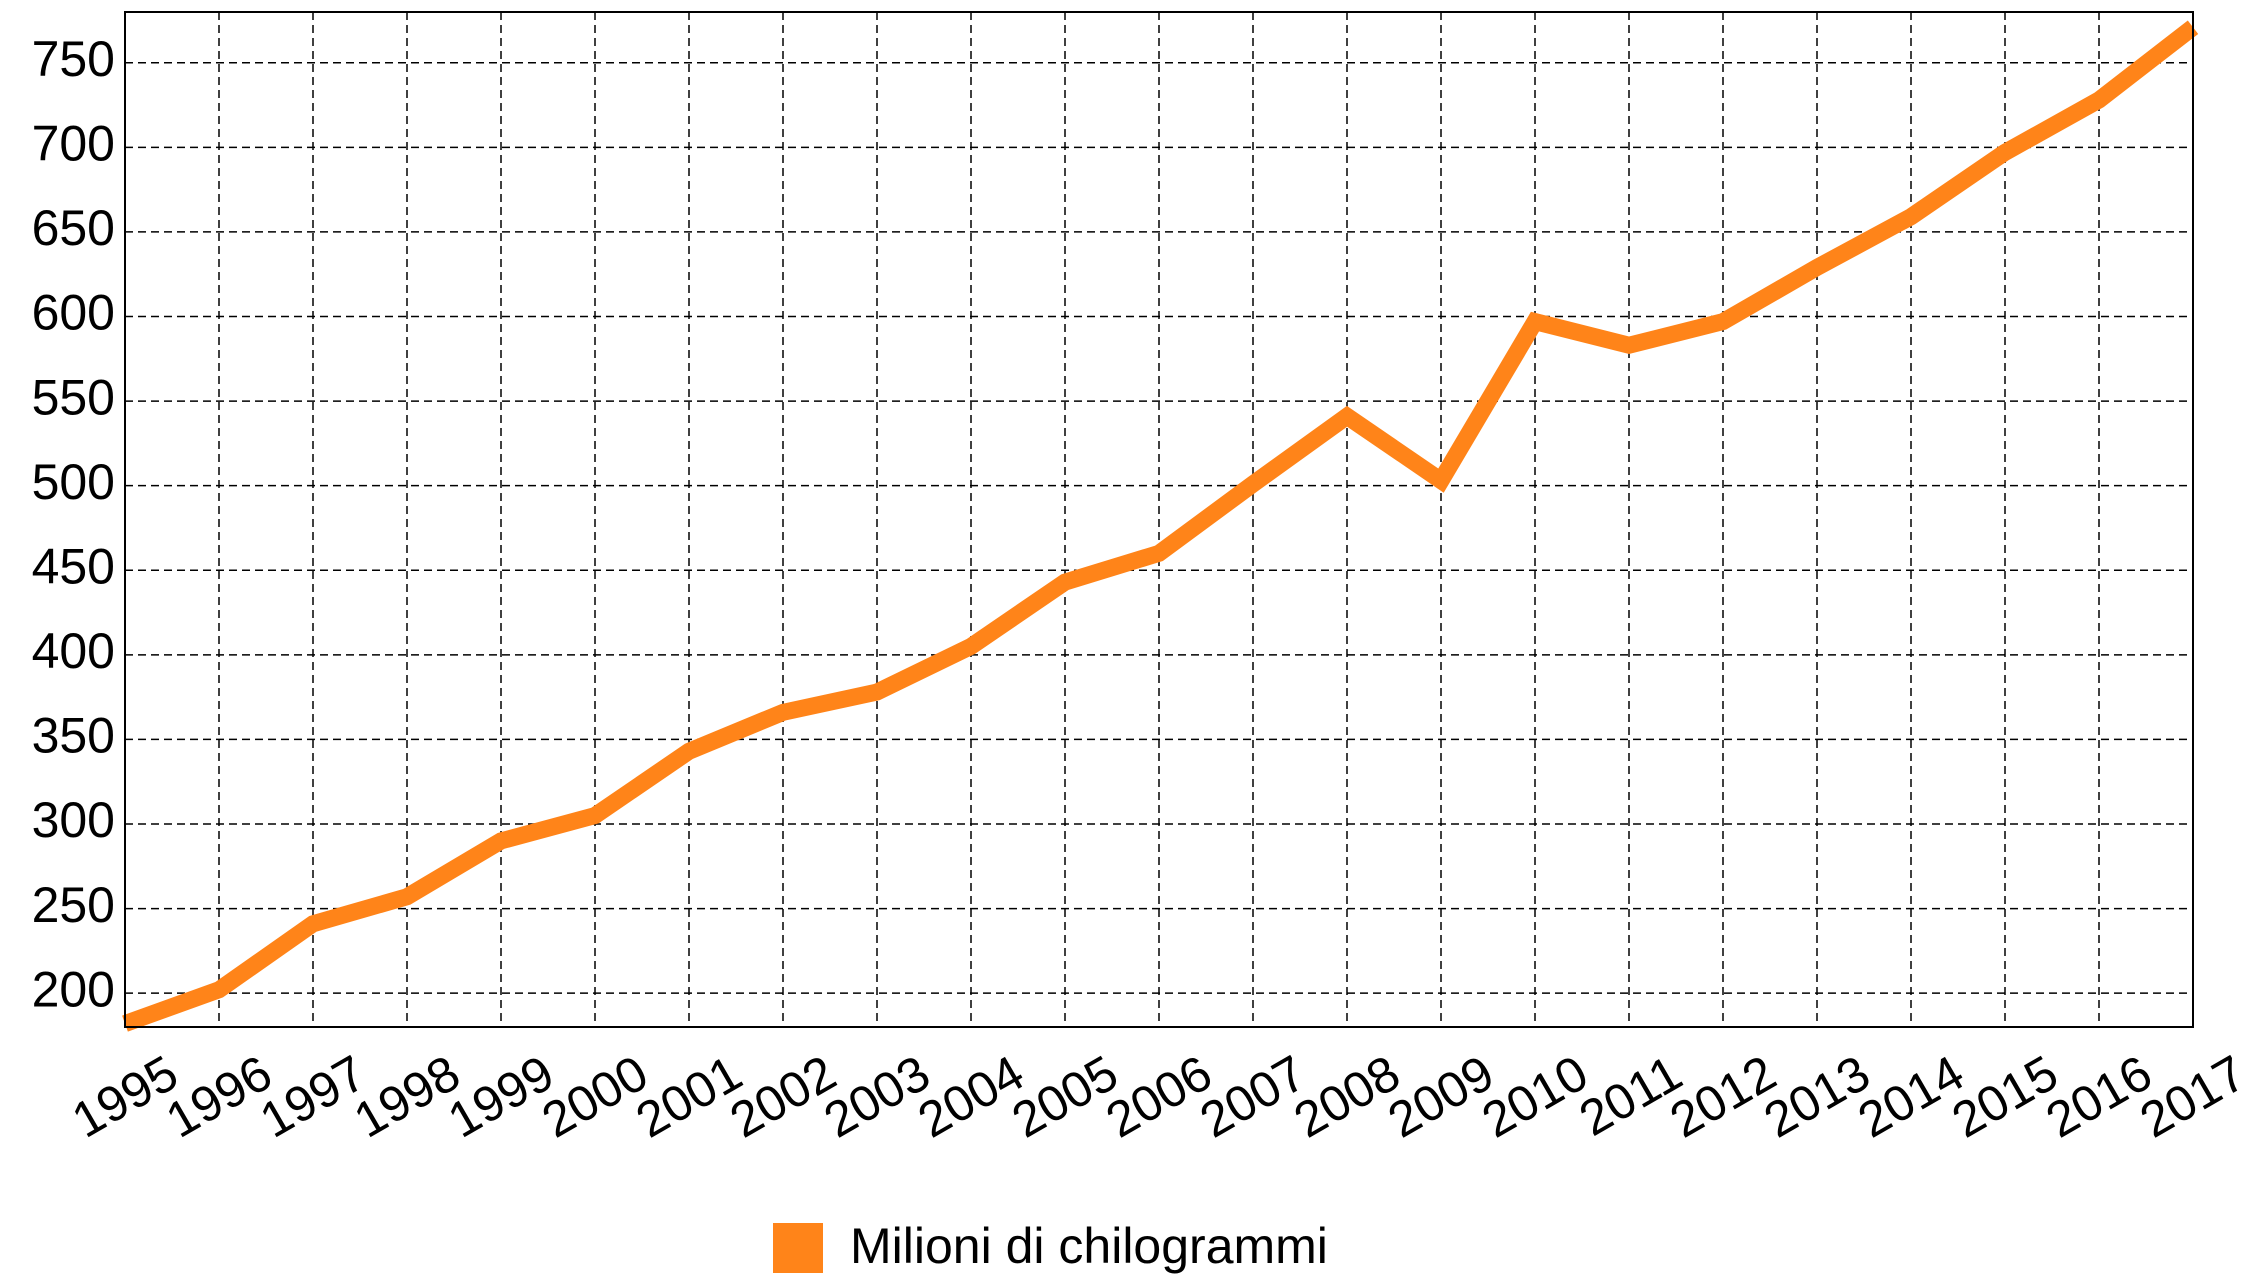 Image resolution: width=2268 pixels, height=1275 pixels. I want to click on y-tick-label: 750, so click(73, 59).